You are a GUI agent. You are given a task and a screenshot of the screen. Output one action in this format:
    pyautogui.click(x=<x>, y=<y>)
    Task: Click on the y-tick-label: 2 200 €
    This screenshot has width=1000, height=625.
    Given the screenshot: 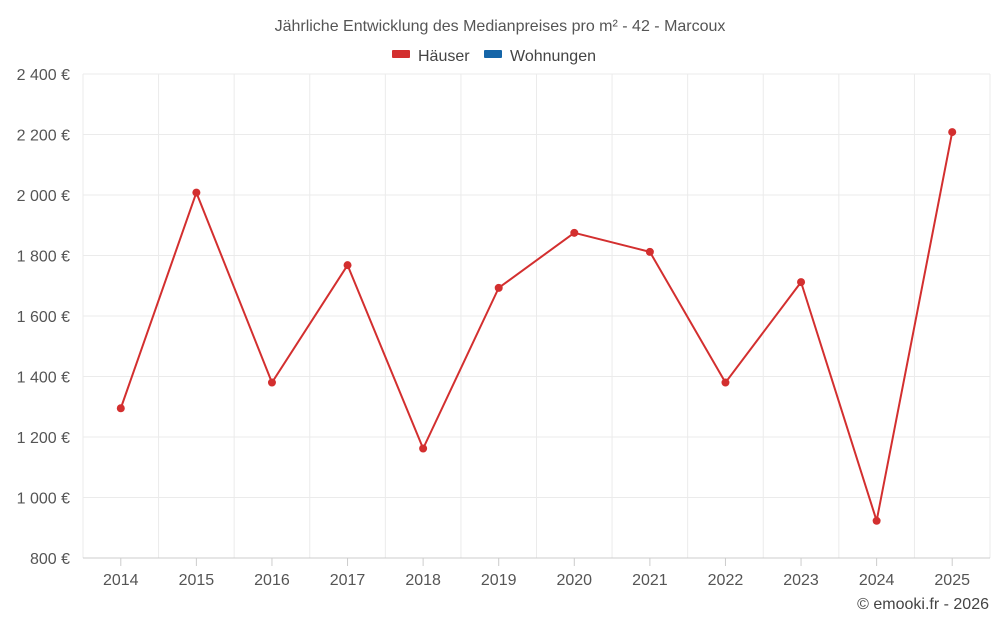 What is the action you would take?
    pyautogui.click(x=43, y=136)
    